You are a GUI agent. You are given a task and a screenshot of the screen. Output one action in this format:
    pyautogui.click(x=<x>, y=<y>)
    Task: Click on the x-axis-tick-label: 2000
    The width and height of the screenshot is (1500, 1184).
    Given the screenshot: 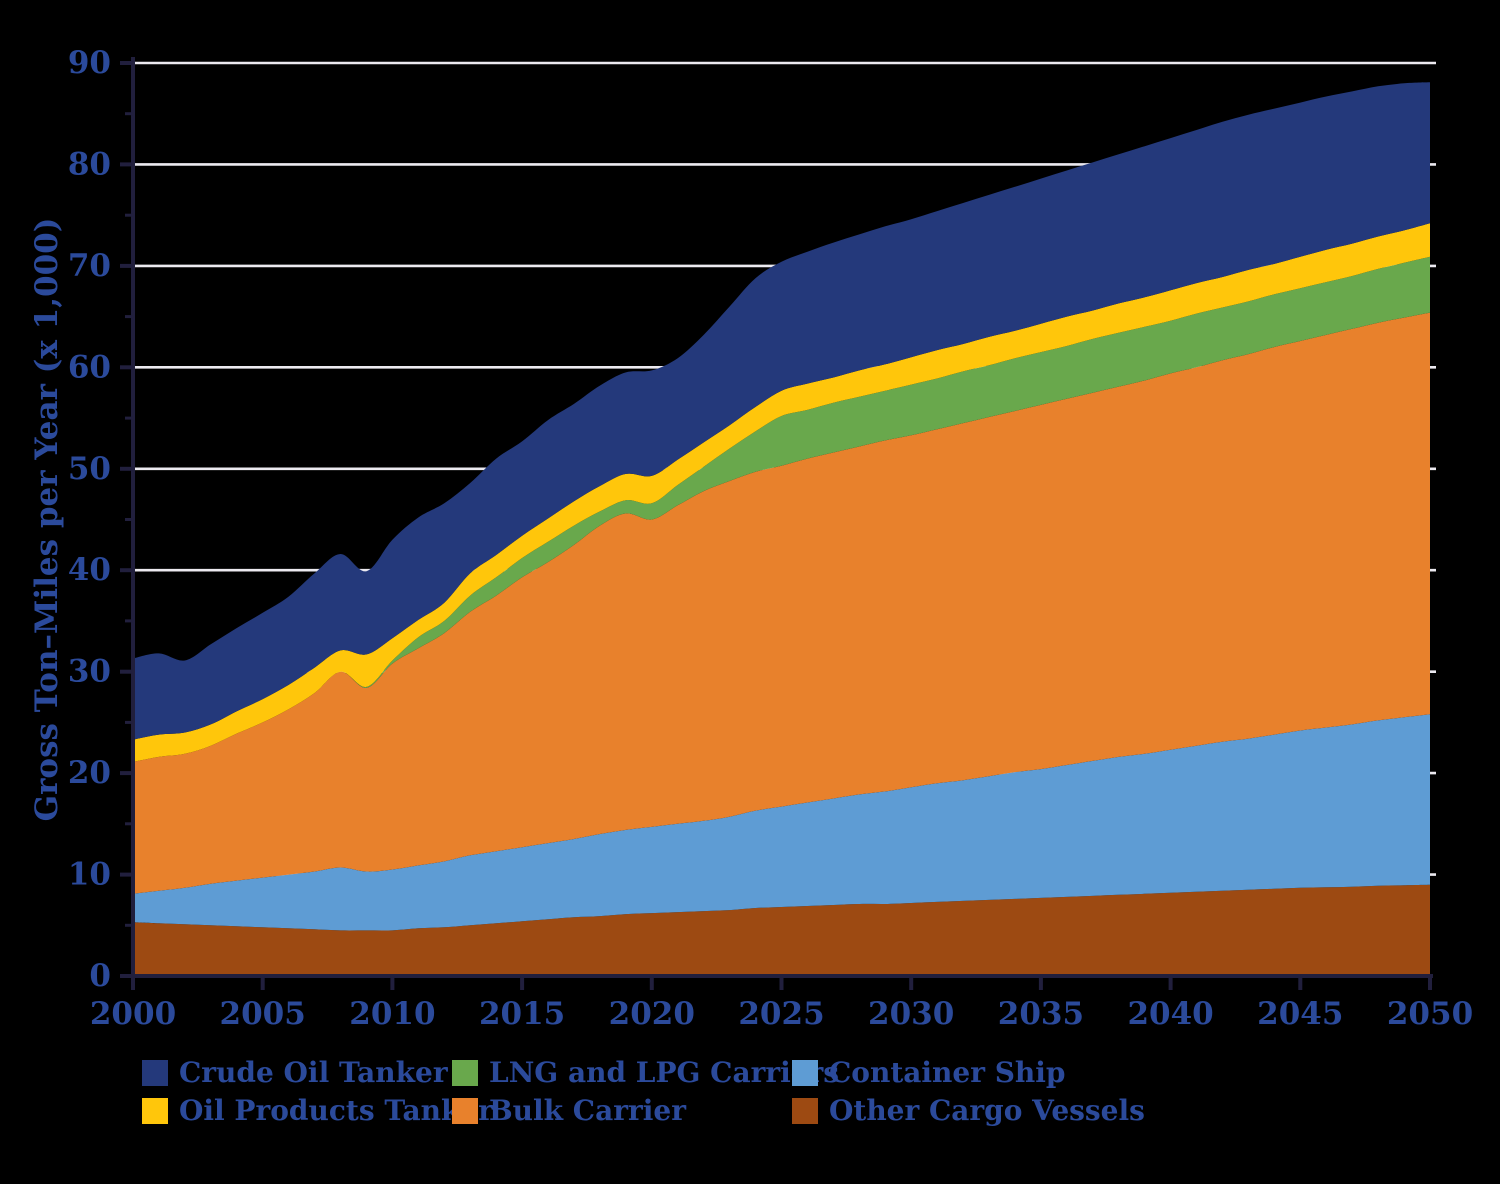 What is the action you would take?
    pyautogui.click(x=133, y=1014)
    